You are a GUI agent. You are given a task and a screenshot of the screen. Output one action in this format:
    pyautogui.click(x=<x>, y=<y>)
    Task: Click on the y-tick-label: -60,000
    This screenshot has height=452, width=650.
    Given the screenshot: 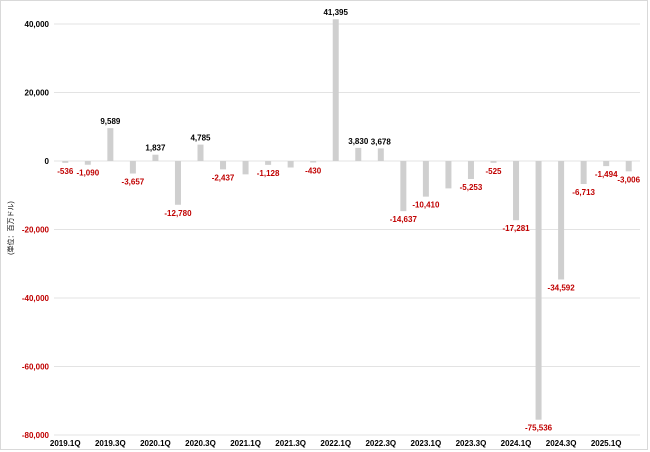 What is the action you would take?
    pyautogui.click(x=36, y=367)
    